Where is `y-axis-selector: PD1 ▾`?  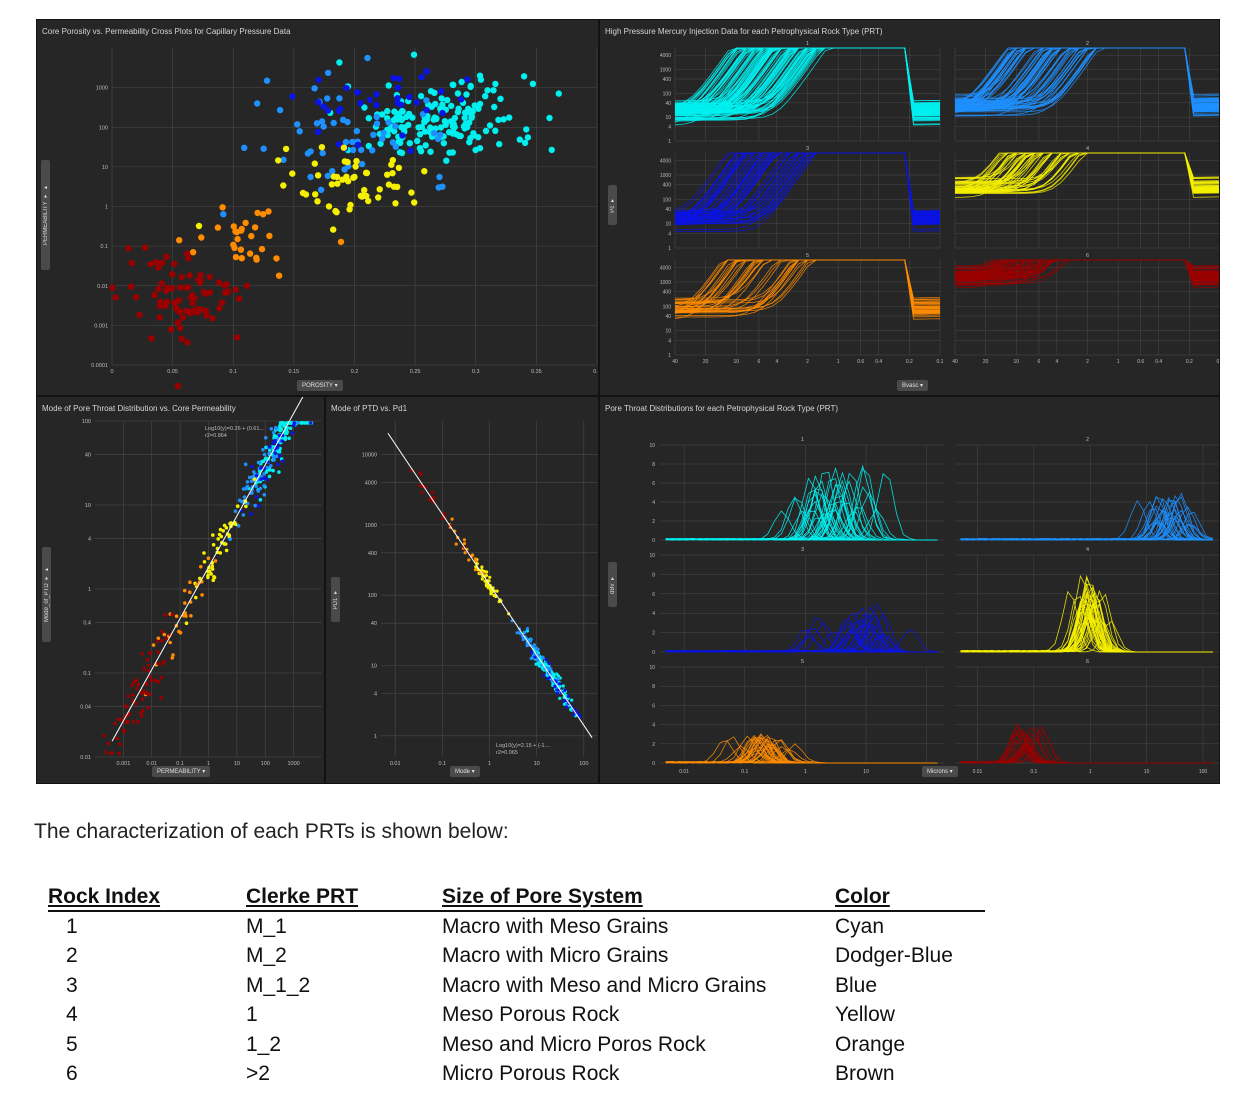
y-axis-selector: PD1 ▾ is located at coordinates (335, 599).